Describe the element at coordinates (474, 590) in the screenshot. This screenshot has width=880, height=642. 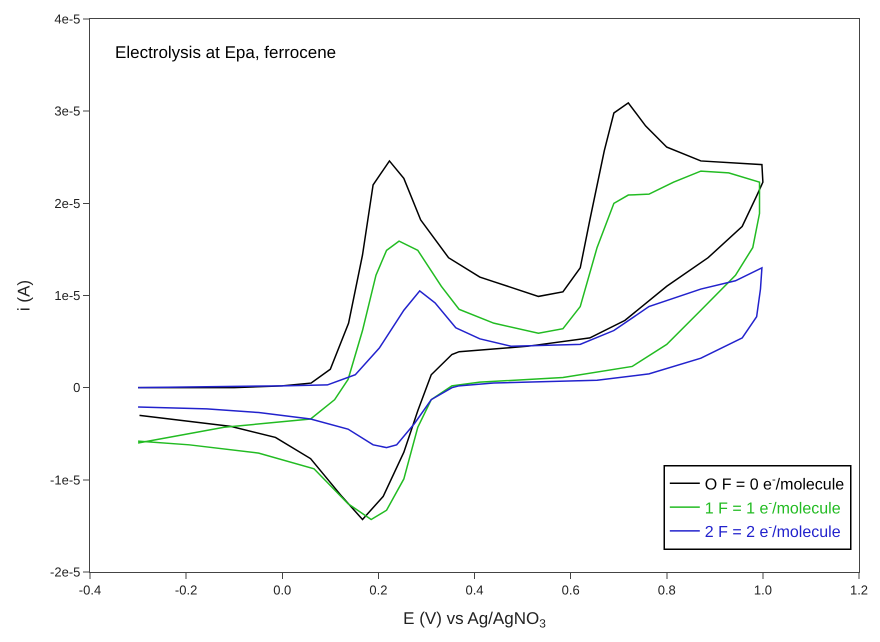
I see `x-tick-label: 0.4` at that location.